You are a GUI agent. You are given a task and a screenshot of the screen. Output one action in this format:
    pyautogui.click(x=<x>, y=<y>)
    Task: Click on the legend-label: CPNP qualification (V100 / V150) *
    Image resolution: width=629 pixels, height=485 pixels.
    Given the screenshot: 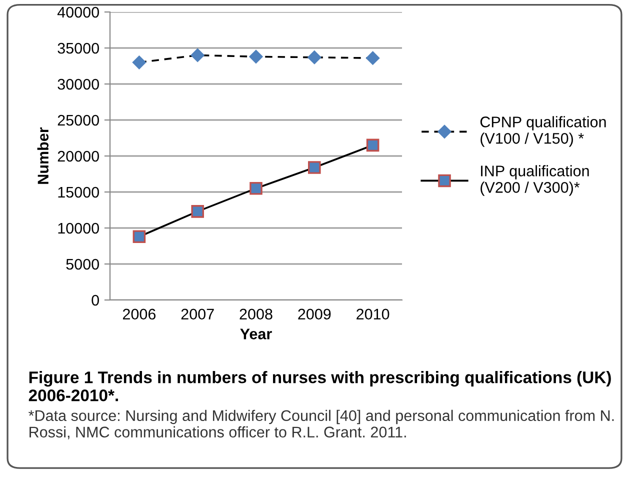 What is the action you would take?
    pyautogui.click(x=543, y=131)
    